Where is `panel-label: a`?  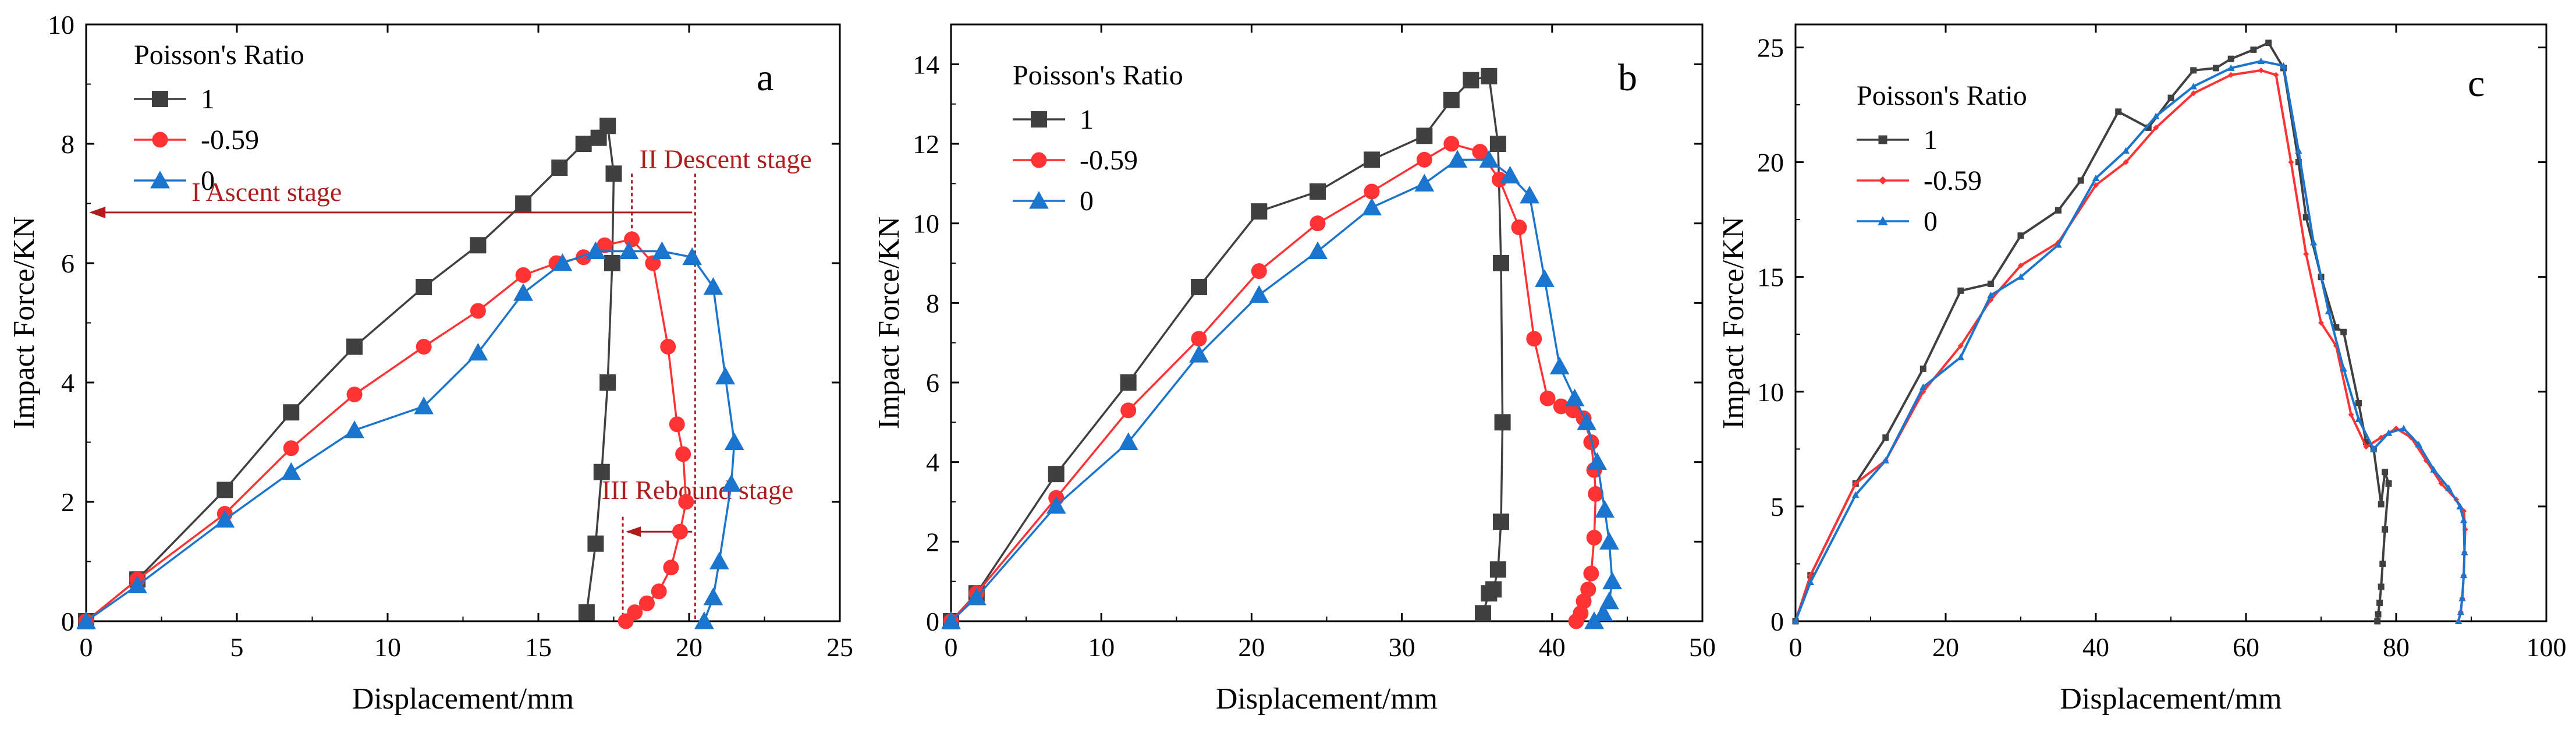
panel-label: a is located at coordinates (765, 77).